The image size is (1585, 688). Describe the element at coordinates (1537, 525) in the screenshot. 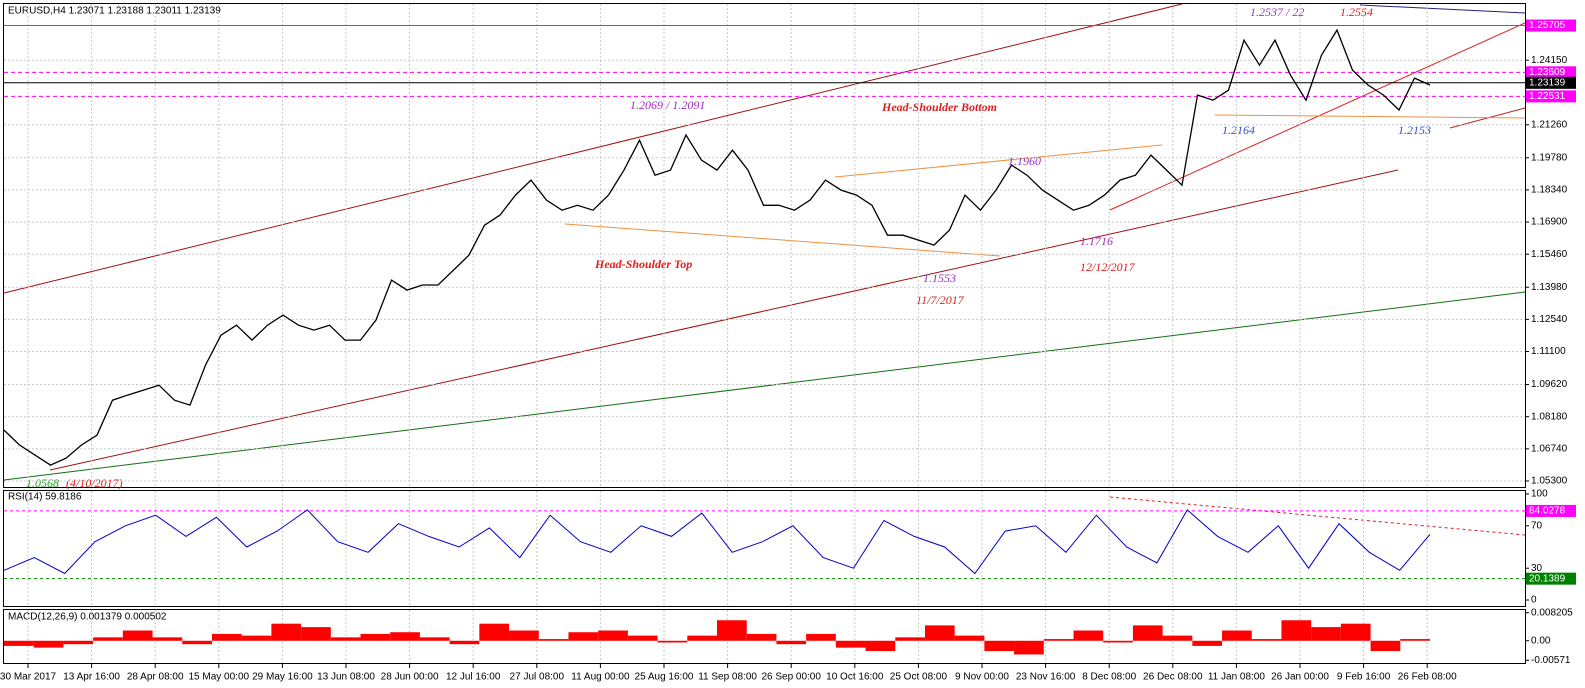

I see `y-tick-label: 70` at that location.